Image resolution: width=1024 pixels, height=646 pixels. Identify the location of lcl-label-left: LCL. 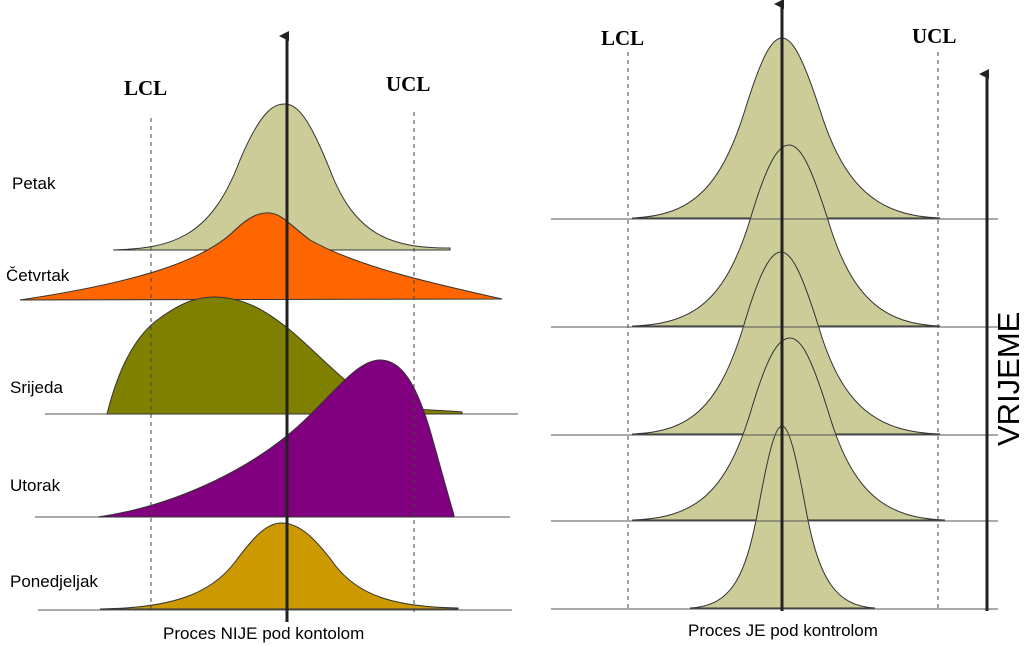
(145, 88).